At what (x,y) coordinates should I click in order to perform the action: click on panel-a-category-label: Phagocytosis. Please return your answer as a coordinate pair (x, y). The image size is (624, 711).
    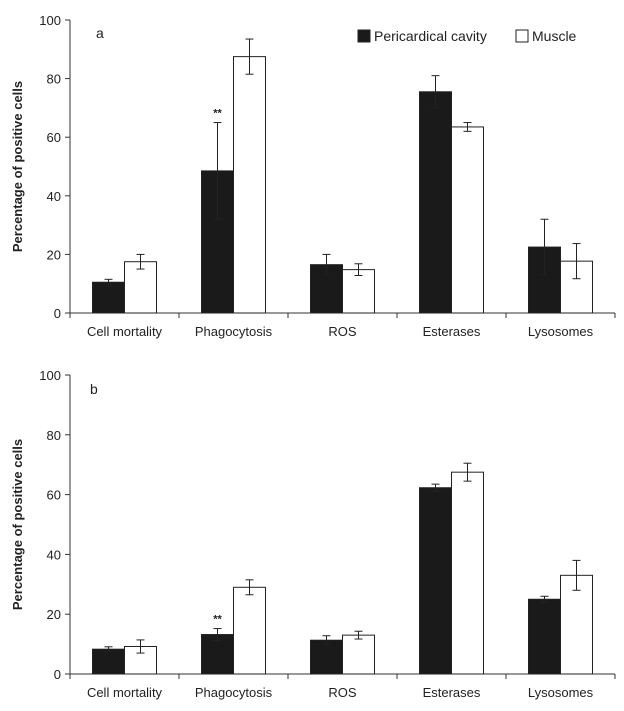
    Looking at the image, I should click on (234, 331).